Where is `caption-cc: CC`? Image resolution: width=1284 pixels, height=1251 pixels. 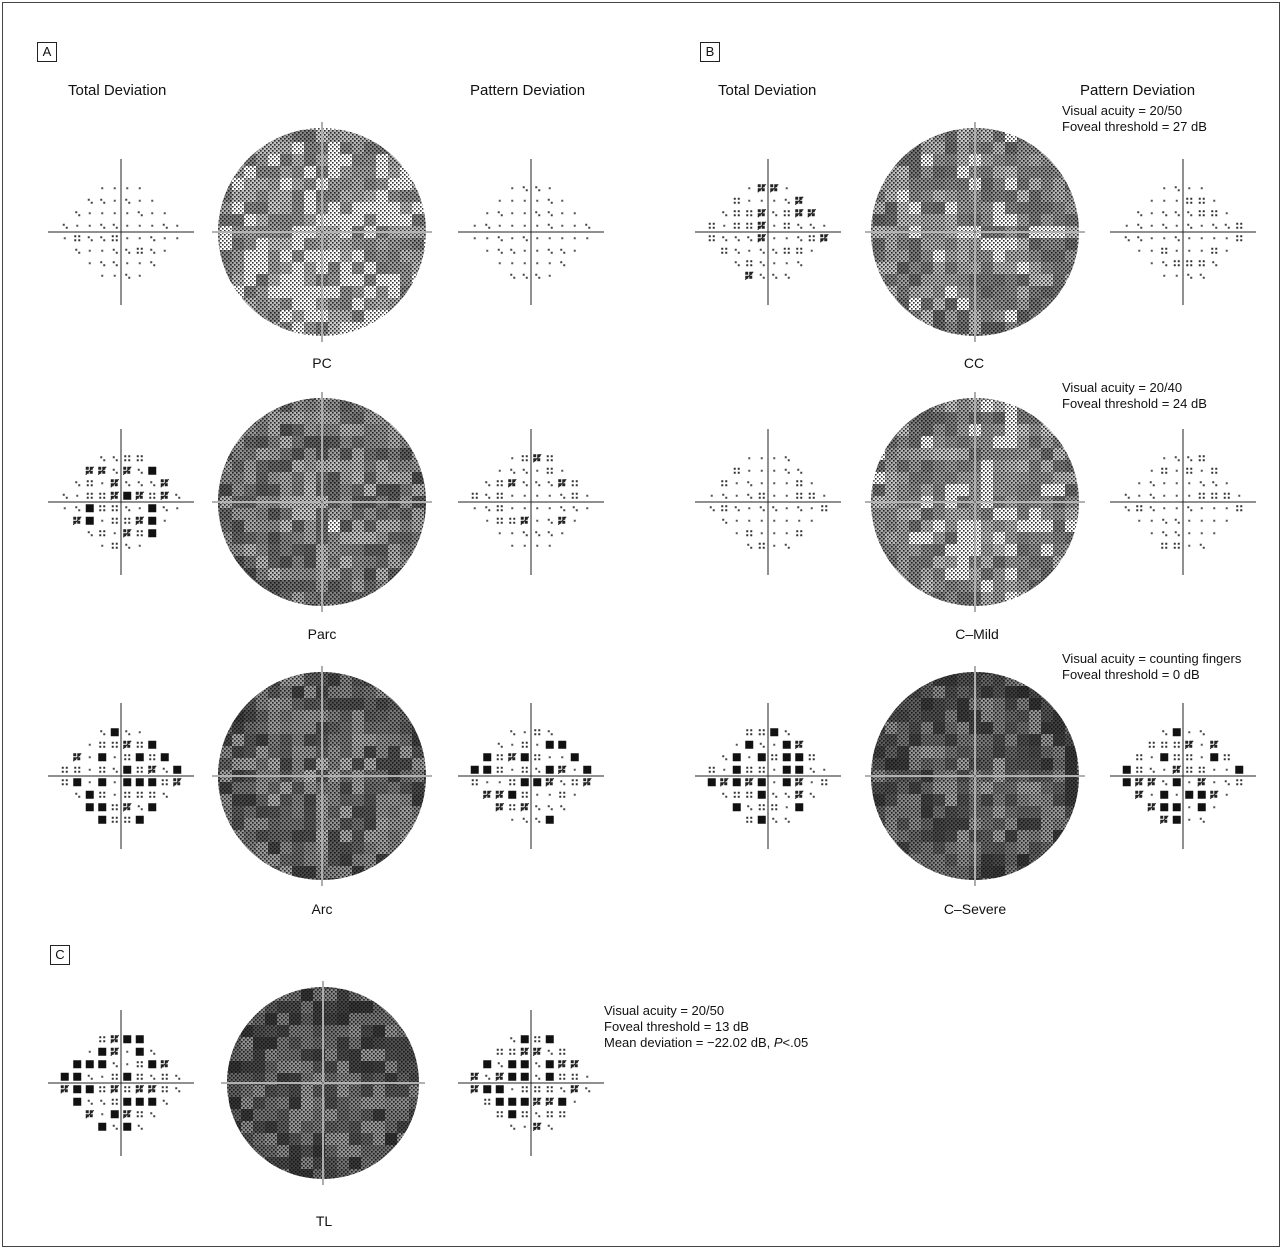
caption-cc: CC is located at coordinates (974, 363).